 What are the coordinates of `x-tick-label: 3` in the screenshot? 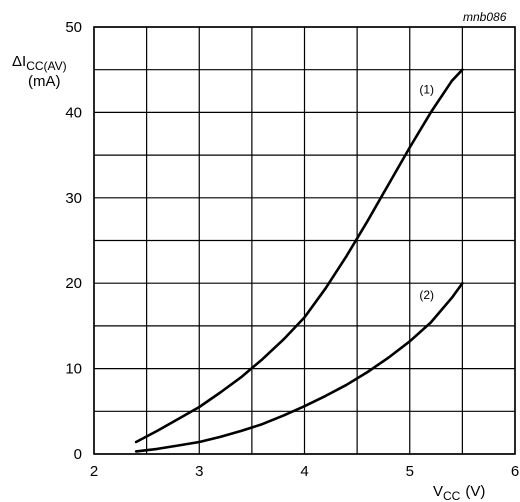 It's located at (199, 471).